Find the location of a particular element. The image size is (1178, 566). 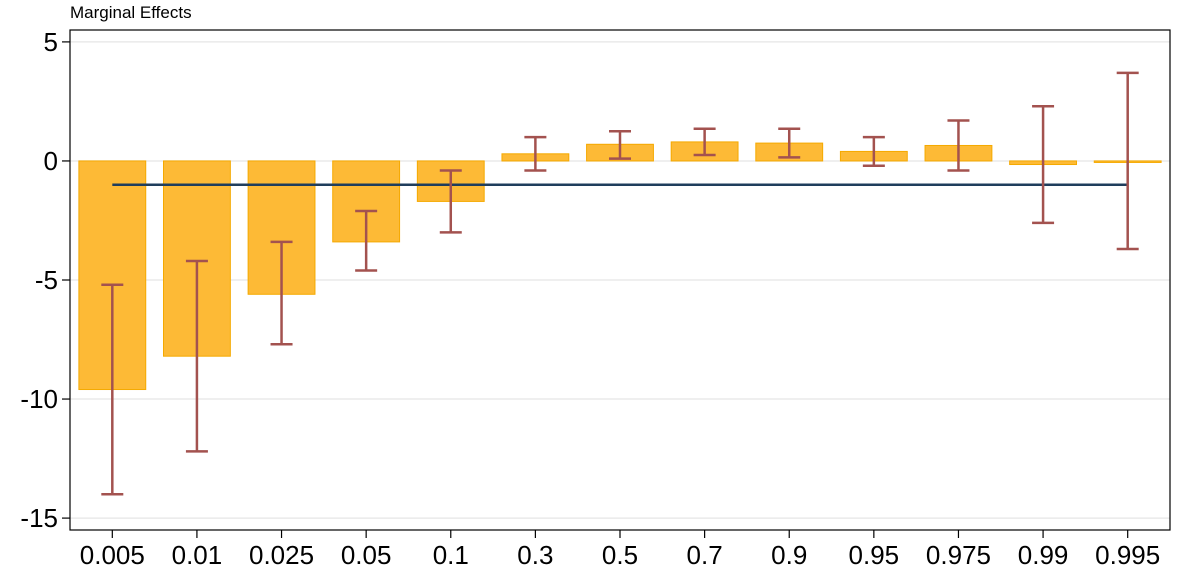

x-tick-label: 0.1 is located at coordinates (451, 553).